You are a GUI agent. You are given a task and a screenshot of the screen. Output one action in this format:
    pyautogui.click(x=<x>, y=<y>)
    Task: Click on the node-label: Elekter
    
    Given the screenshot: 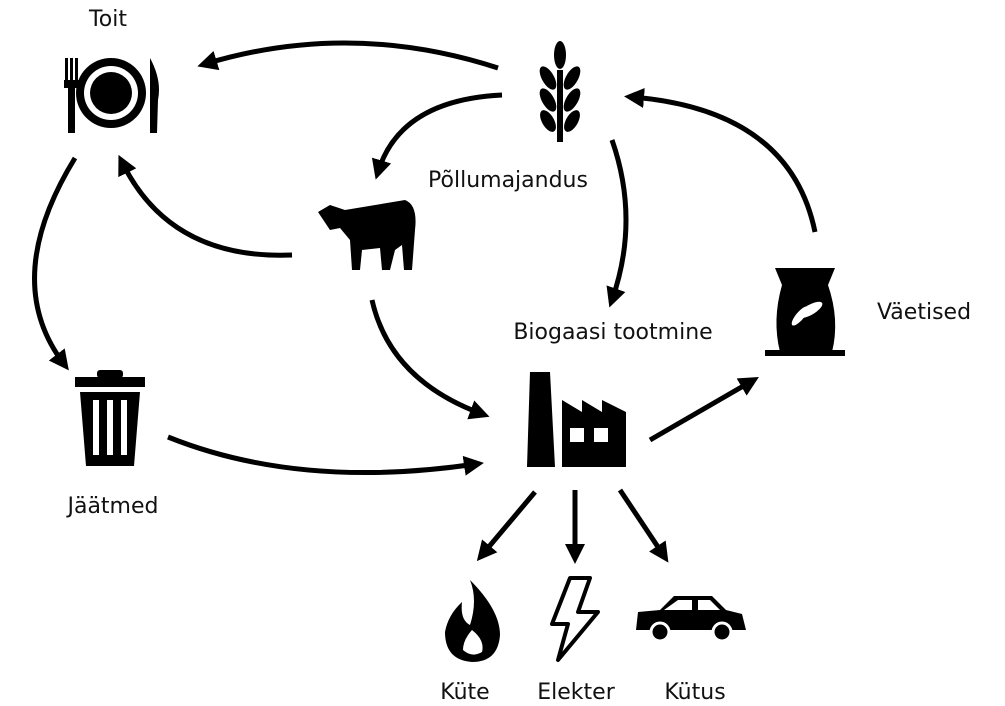 What is the action you would take?
    pyautogui.click(x=576, y=692)
    